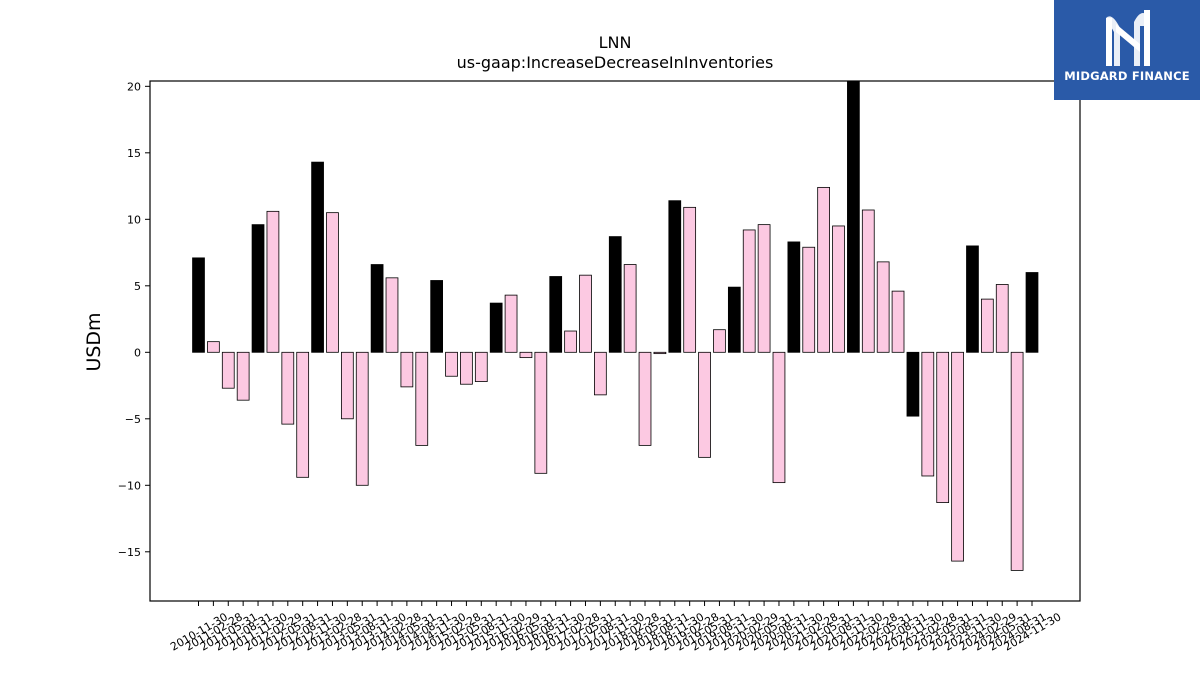 This screenshot has height=675, width=1200. What do you see at coordinates (134, 219) in the screenshot?
I see `y-tick-label: 10` at bounding box center [134, 219].